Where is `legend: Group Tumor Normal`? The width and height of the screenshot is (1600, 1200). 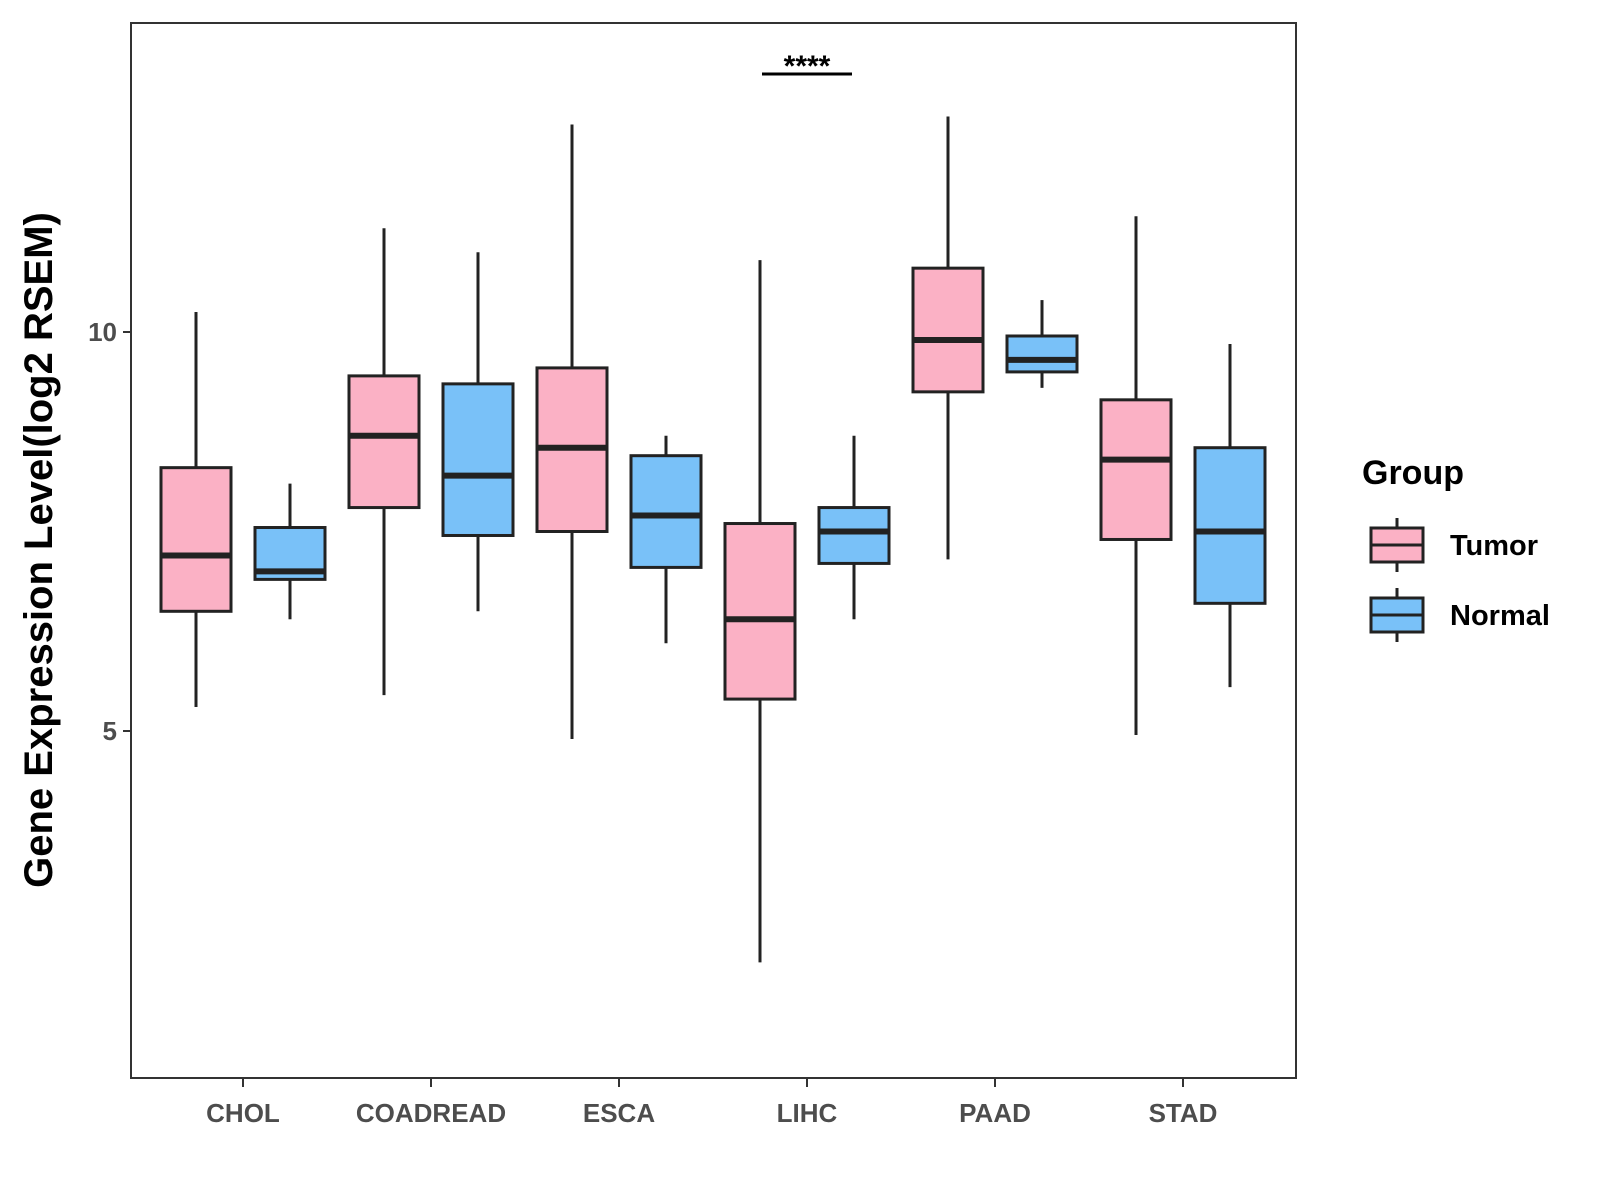
legend: Group Tumor Normal is located at coordinates (1456, 548).